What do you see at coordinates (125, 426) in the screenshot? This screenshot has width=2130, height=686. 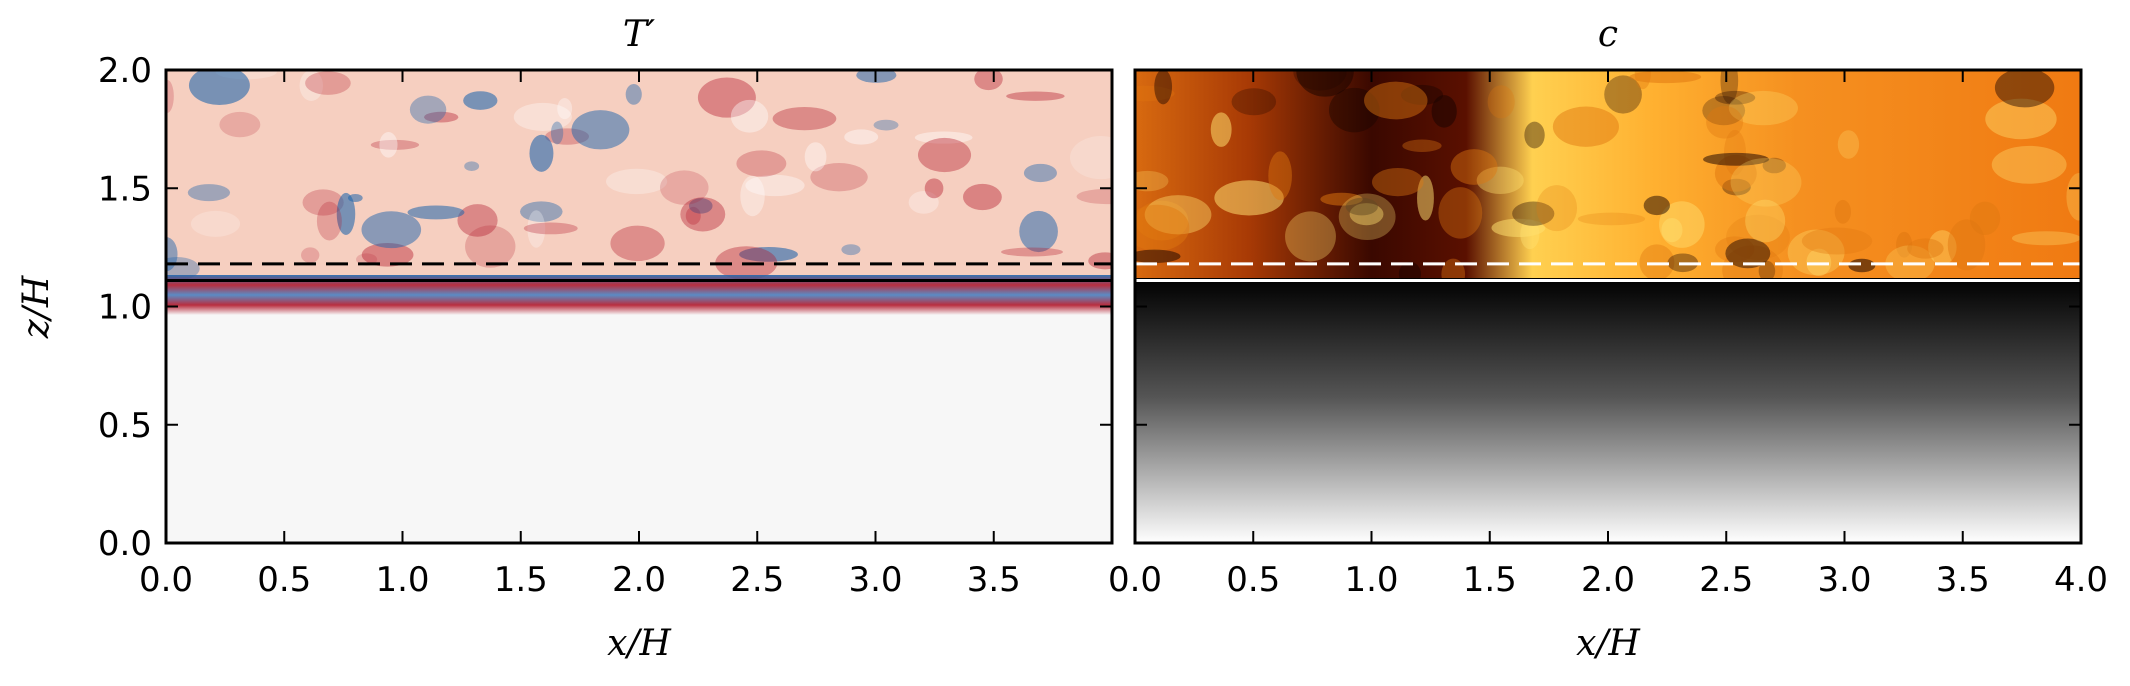 I see `y-tick-label: 0.5` at bounding box center [125, 426].